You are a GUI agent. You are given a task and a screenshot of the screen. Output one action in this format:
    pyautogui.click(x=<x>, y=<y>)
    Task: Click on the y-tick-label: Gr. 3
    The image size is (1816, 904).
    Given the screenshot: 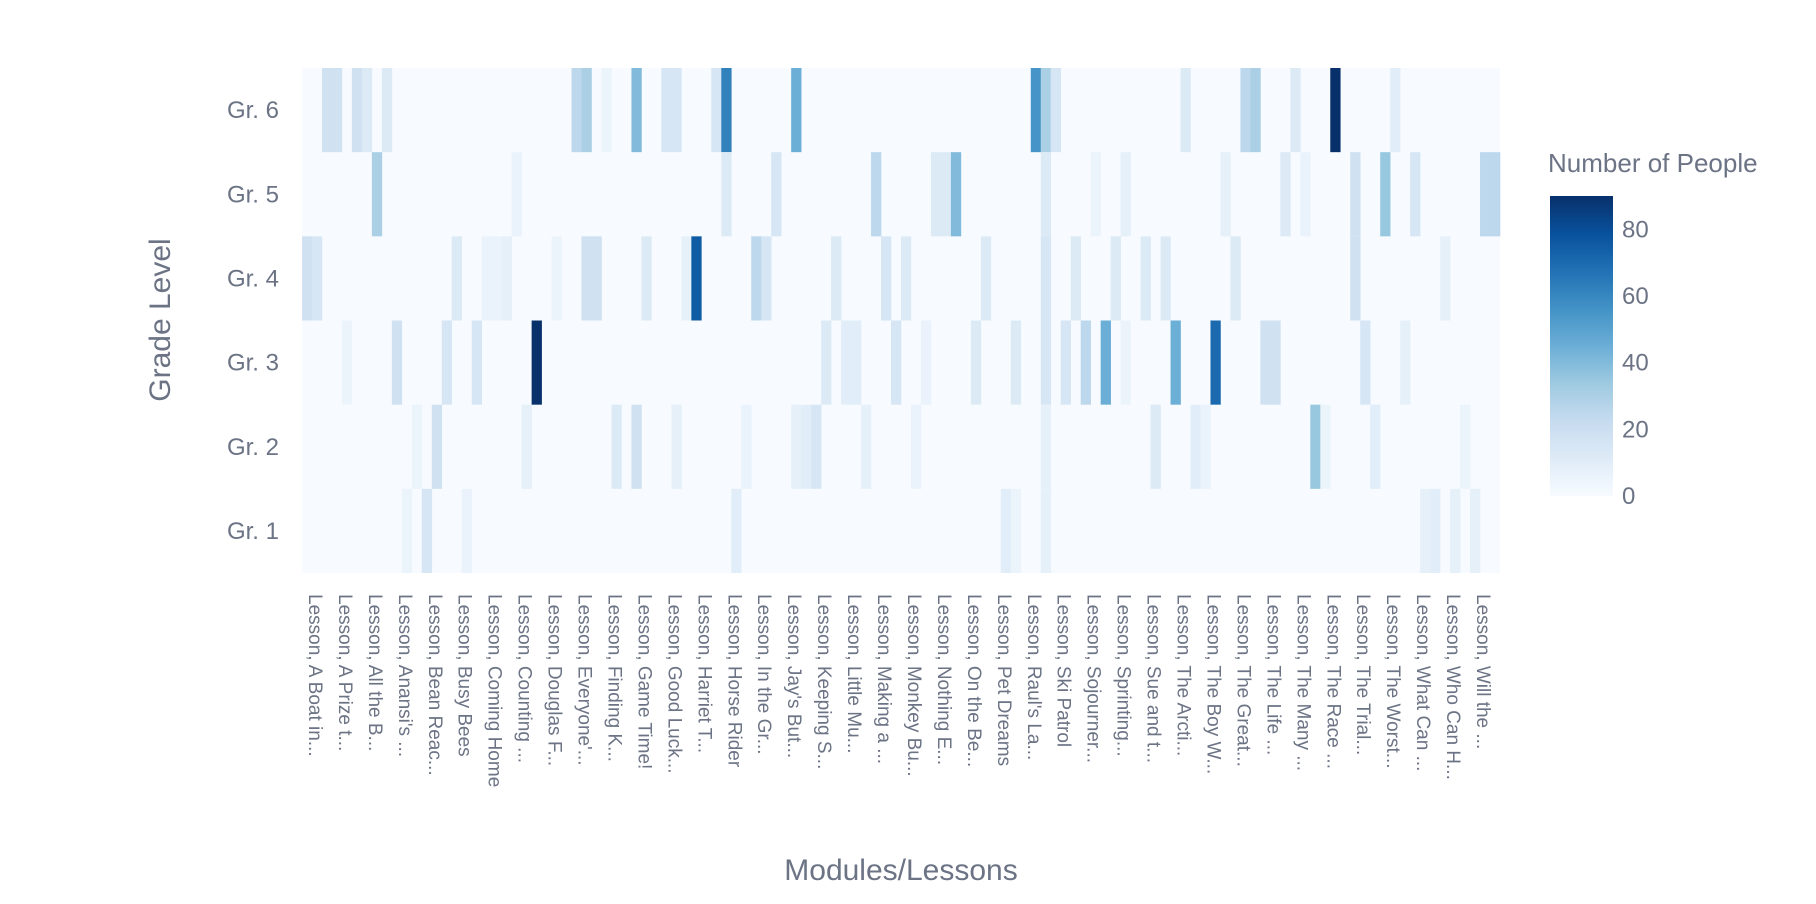 What is the action you would take?
    pyautogui.click(x=253, y=363)
    